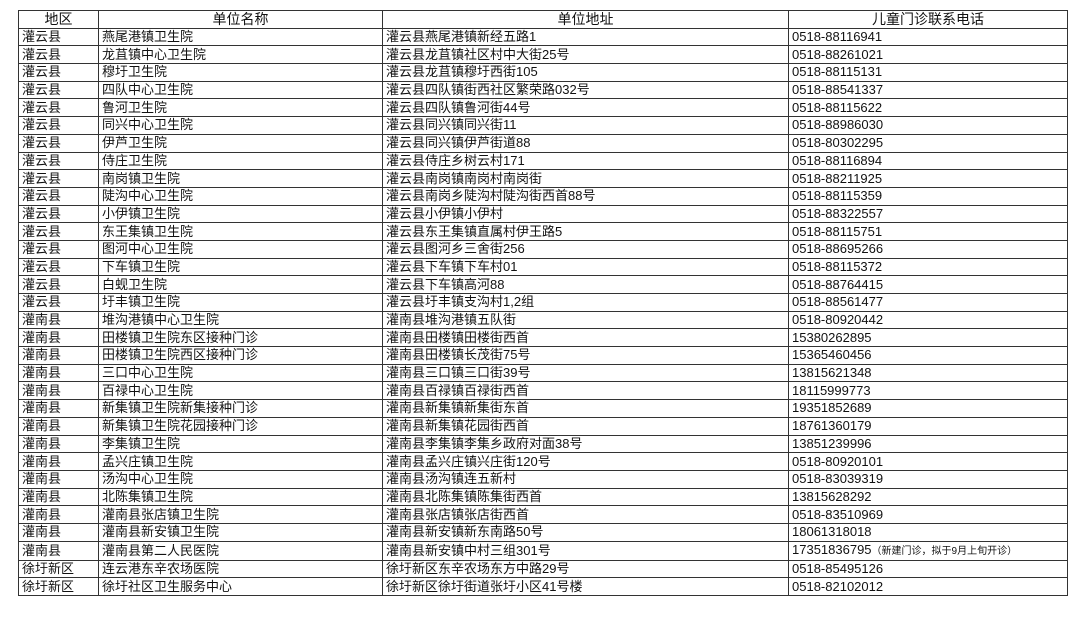 The width and height of the screenshot is (1080, 622). I want to click on cell-address: 灌南县百禄镇百禄街西首, so click(585, 391).